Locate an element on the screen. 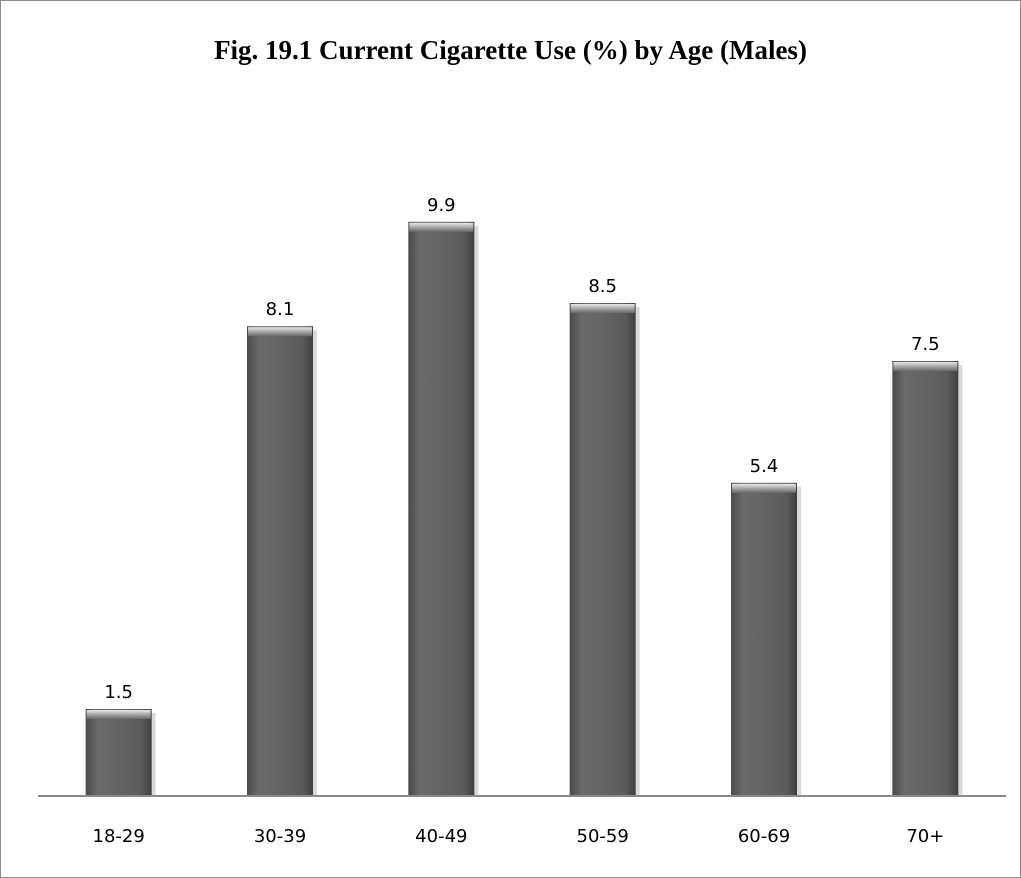 The image size is (1021, 878). data-label: 8.1 is located at coordinates (280, 309).